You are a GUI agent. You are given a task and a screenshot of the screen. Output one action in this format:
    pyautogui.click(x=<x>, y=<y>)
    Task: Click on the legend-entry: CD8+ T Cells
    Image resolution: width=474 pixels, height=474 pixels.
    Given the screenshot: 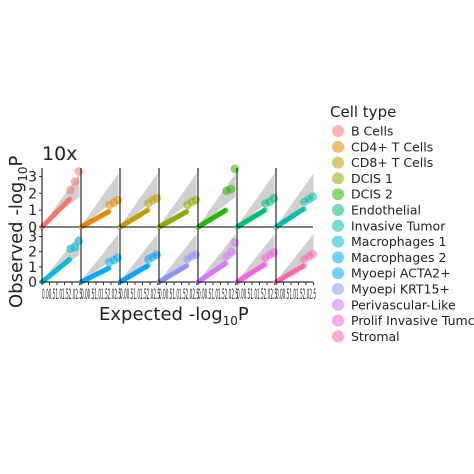 What is the action you would take?
    pyautogui.click(x=382, y=162)
    